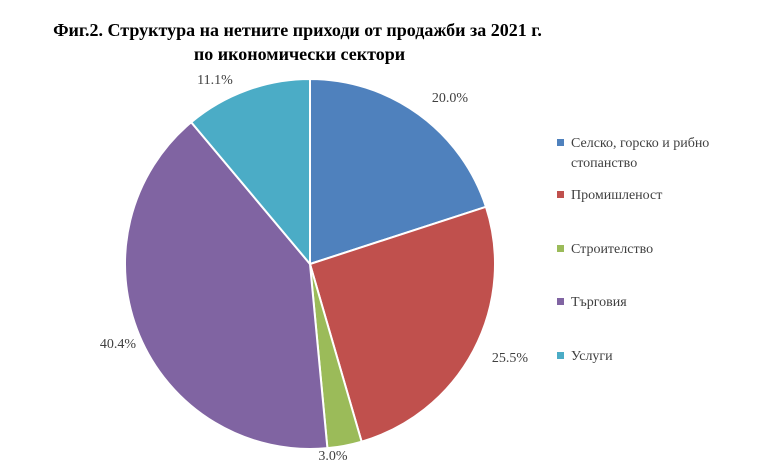 This screenshot has width=765, height=466. I want to click on legend-item-1: Селско, горско и рибно стопанство, so click(657, 154).